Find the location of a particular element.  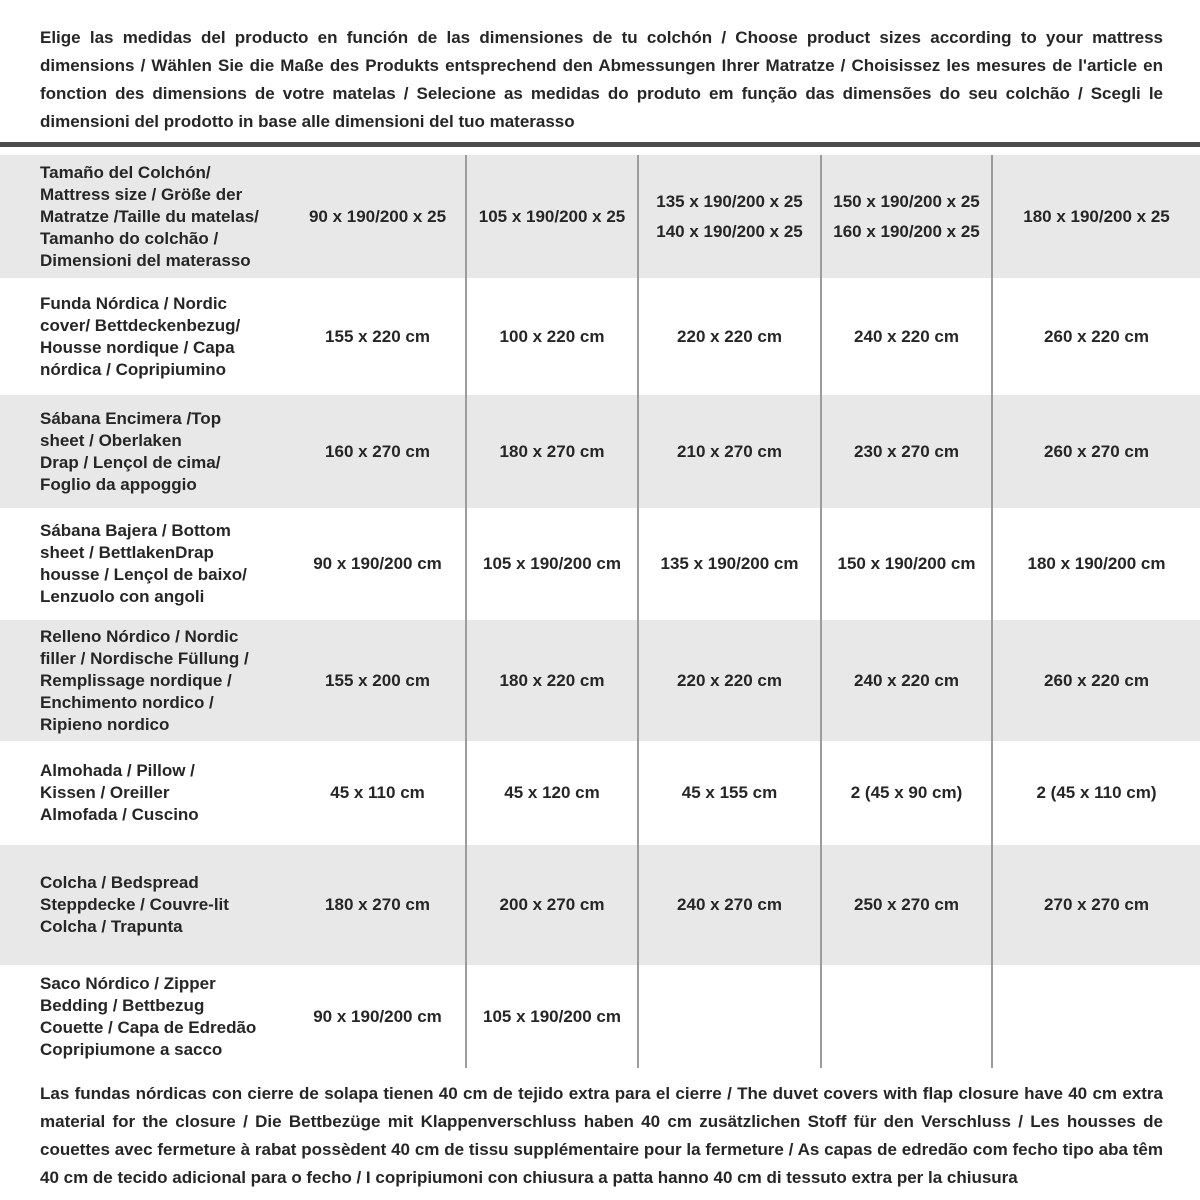

size-value-cell: 270 x 270 cm is located at coordinates (1095, 905).